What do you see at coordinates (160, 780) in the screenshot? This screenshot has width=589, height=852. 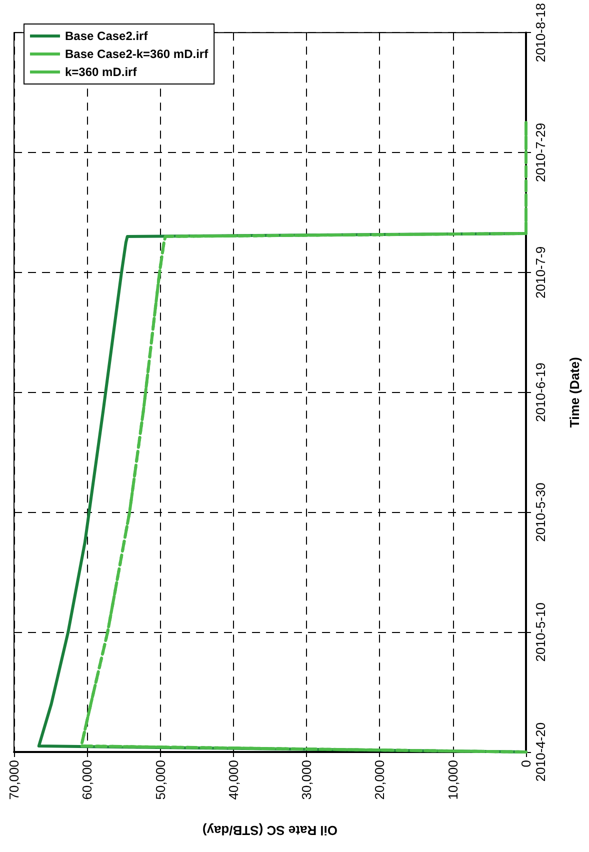 I see `x-tick-label: 50,000` at bounding box center [160, 780].